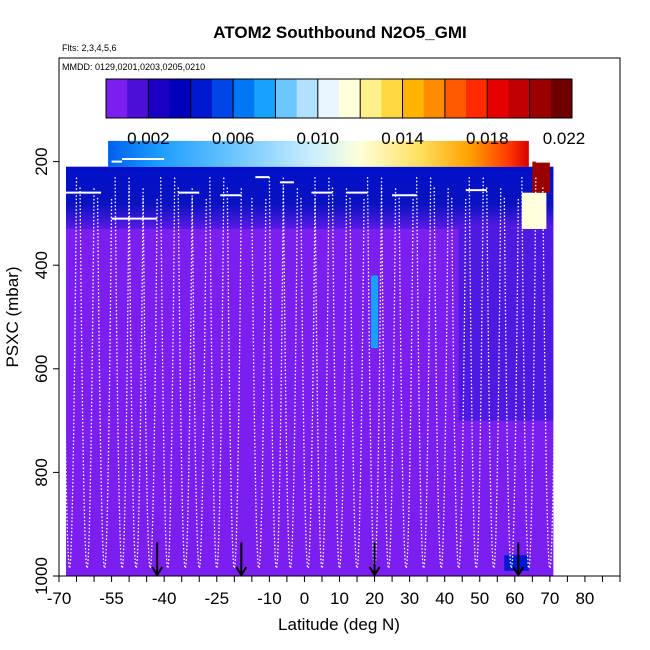 This screenshot has width=650, height=650. What do you see at coordinates (339, 32) in the screenshot?
I see `chart-title: ATOM2 Southbound N2O5_GMI` at bounding box center [339, 32].